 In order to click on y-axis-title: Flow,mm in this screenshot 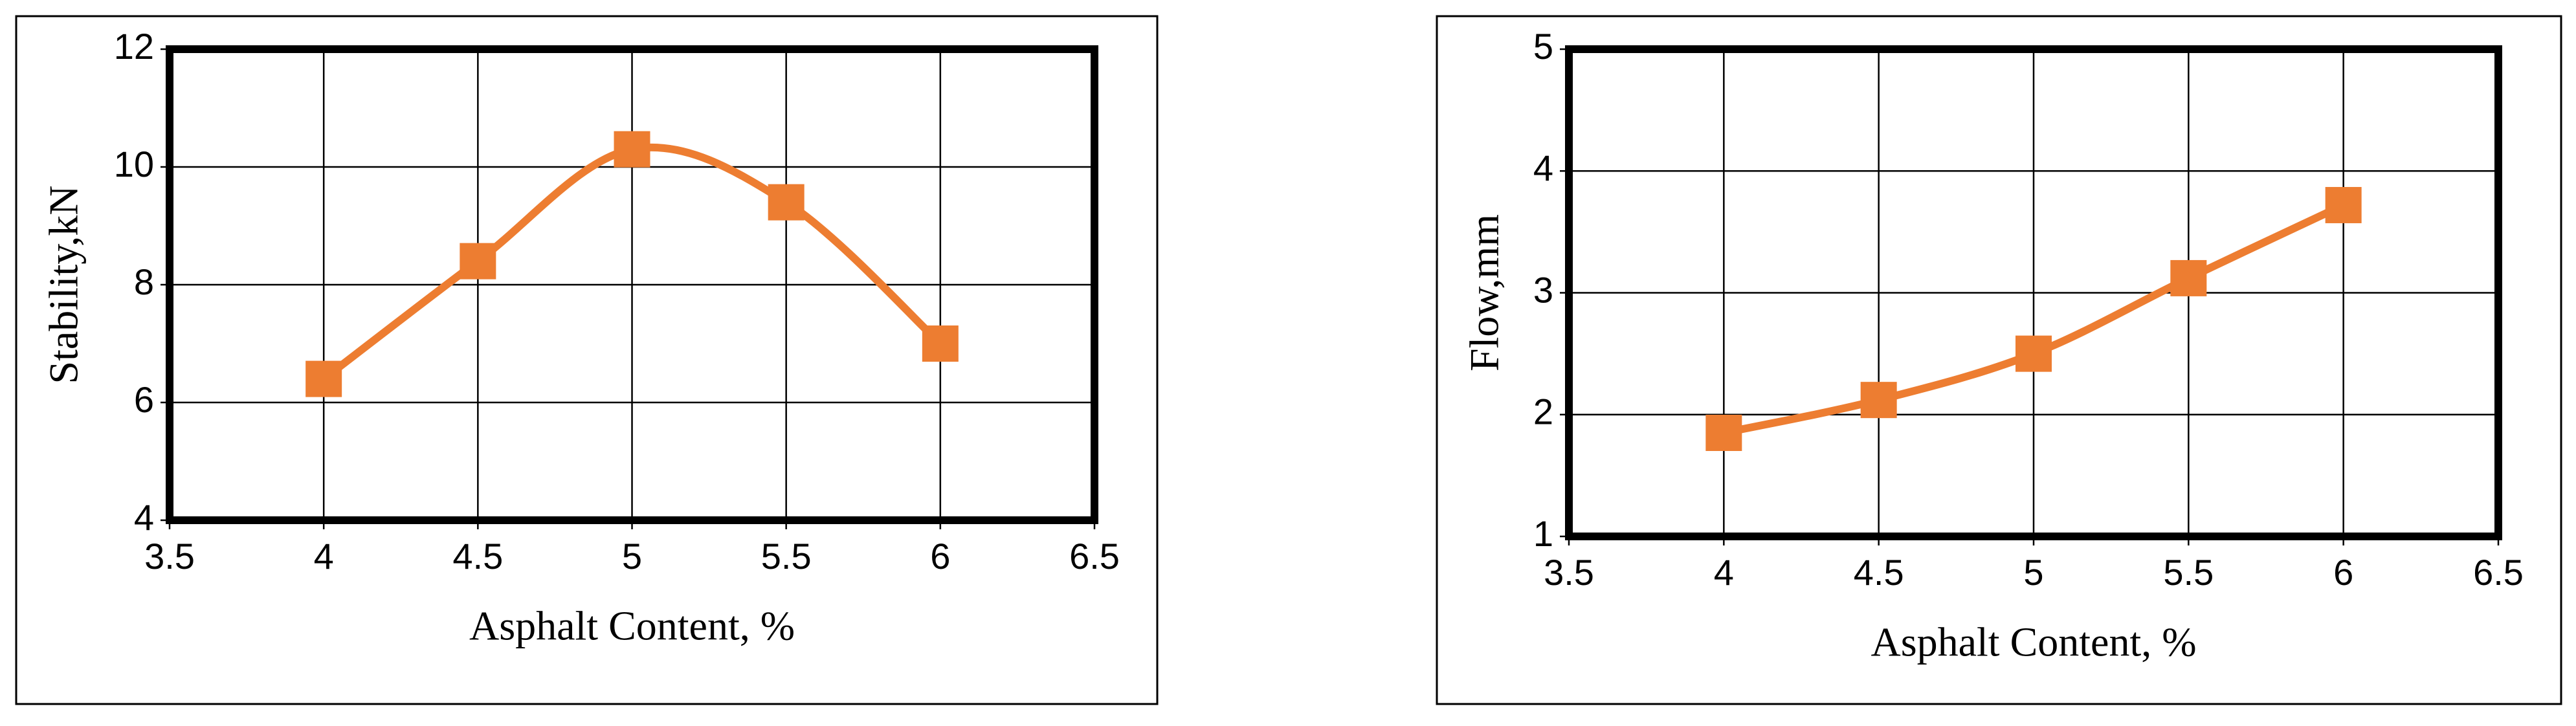, I will do `click(1484, 292)`.